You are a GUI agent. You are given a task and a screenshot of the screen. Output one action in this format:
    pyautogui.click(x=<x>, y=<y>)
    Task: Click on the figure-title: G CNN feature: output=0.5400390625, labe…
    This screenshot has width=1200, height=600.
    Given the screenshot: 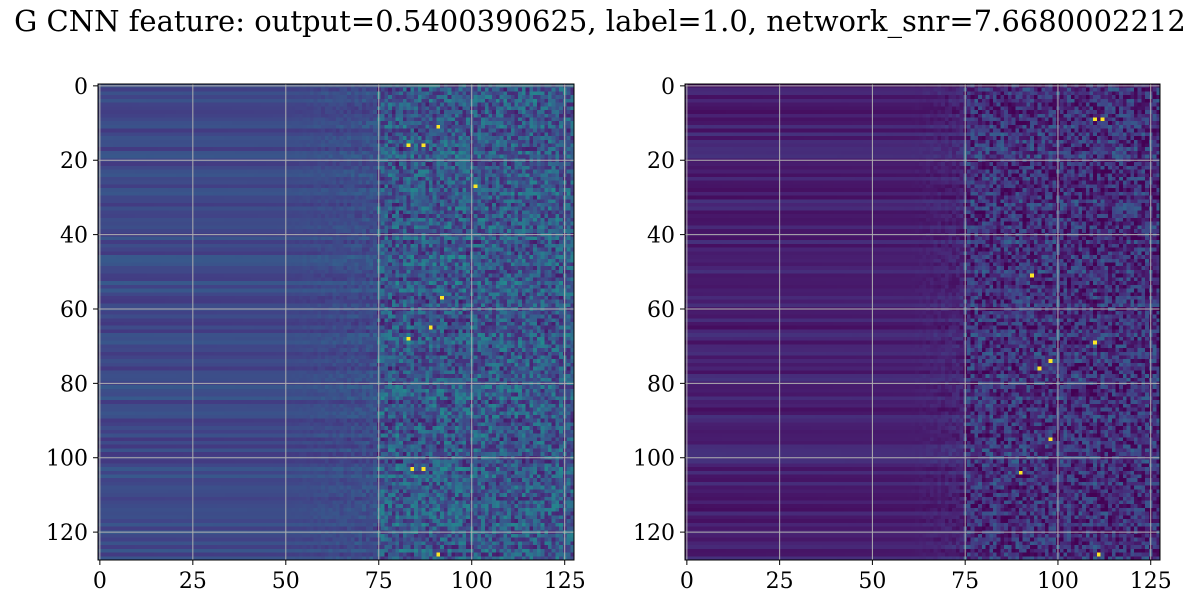 What is the action you would take?
    pyautogui.click(x=600, y=21)
    